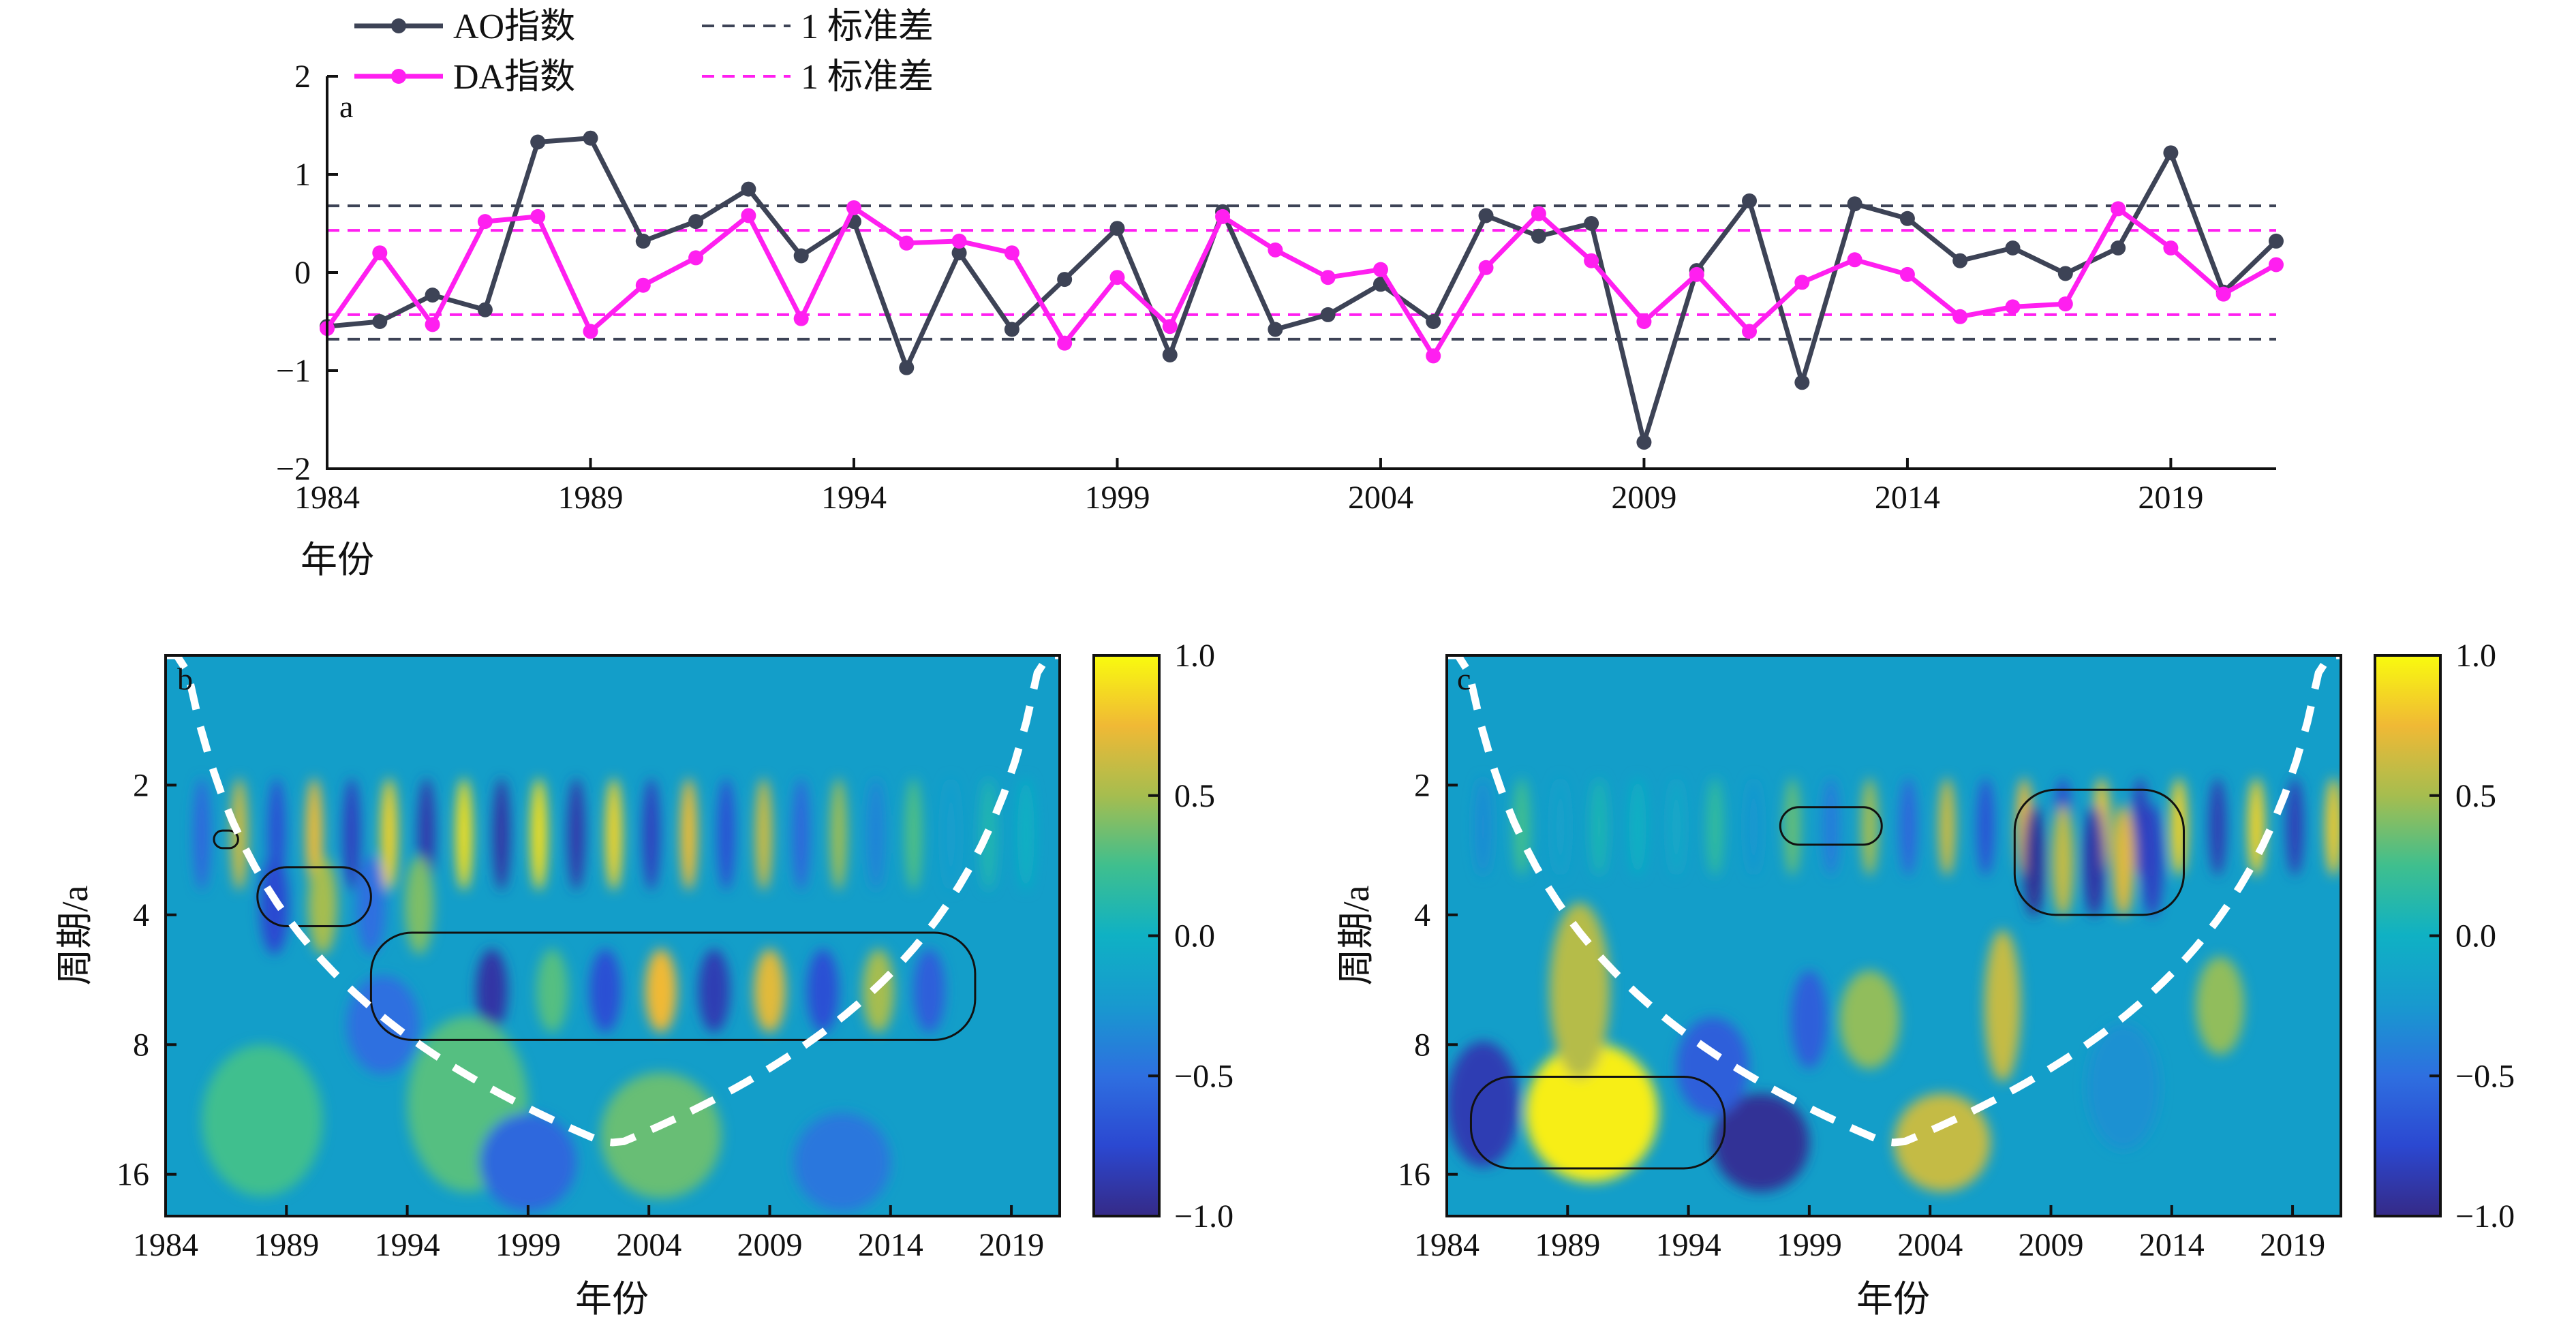 This screenshot has height=1321, width=2576. Describe the element at coordinates (1194, 656) in the screenshot. I see `colorbar-tick-label: 1.0` at that location.